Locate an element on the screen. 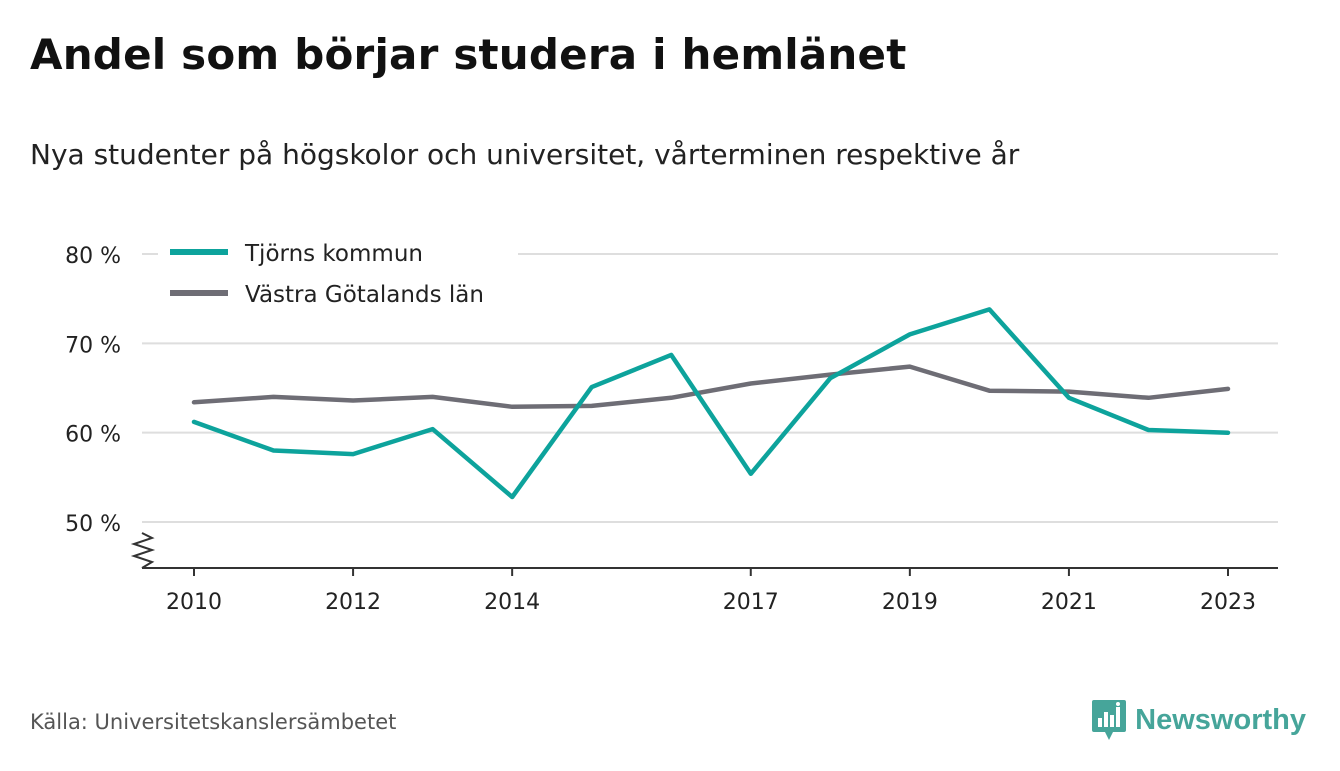 This screenshot has height=771, width=1340. legend-background is located at coordinates (338, 275).